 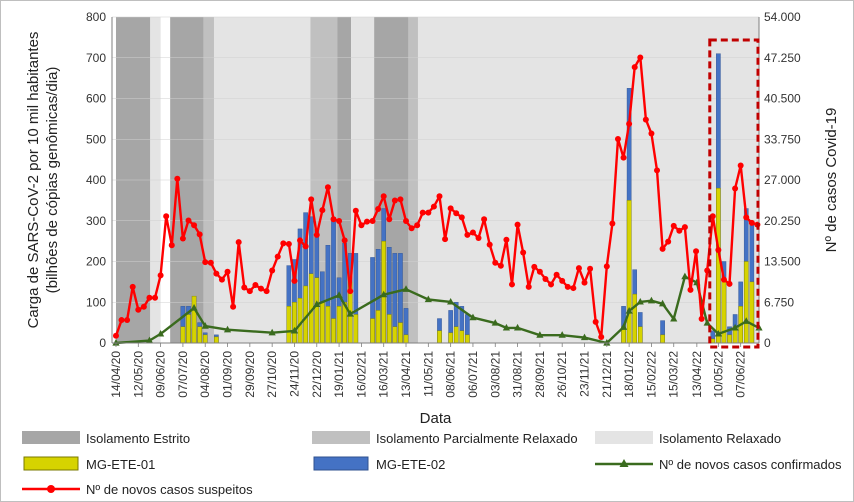 What do you see at coordinates (52, 180) in the screenshot?
I see `y-left-axis-title-line-2: (bilhões de cópias genômicas/dia)` at bounding box center [52, 180].